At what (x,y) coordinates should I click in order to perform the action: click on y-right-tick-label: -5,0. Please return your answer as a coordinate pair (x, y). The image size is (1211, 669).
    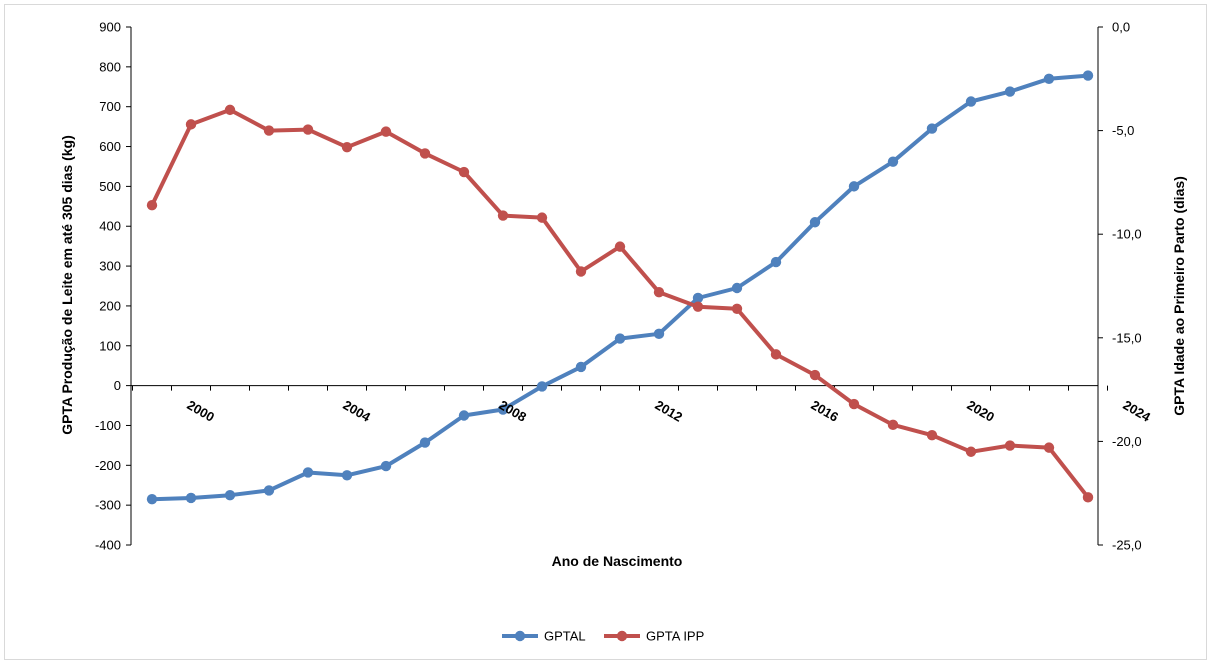
    Looking at the image, I should click on (1123, 130).